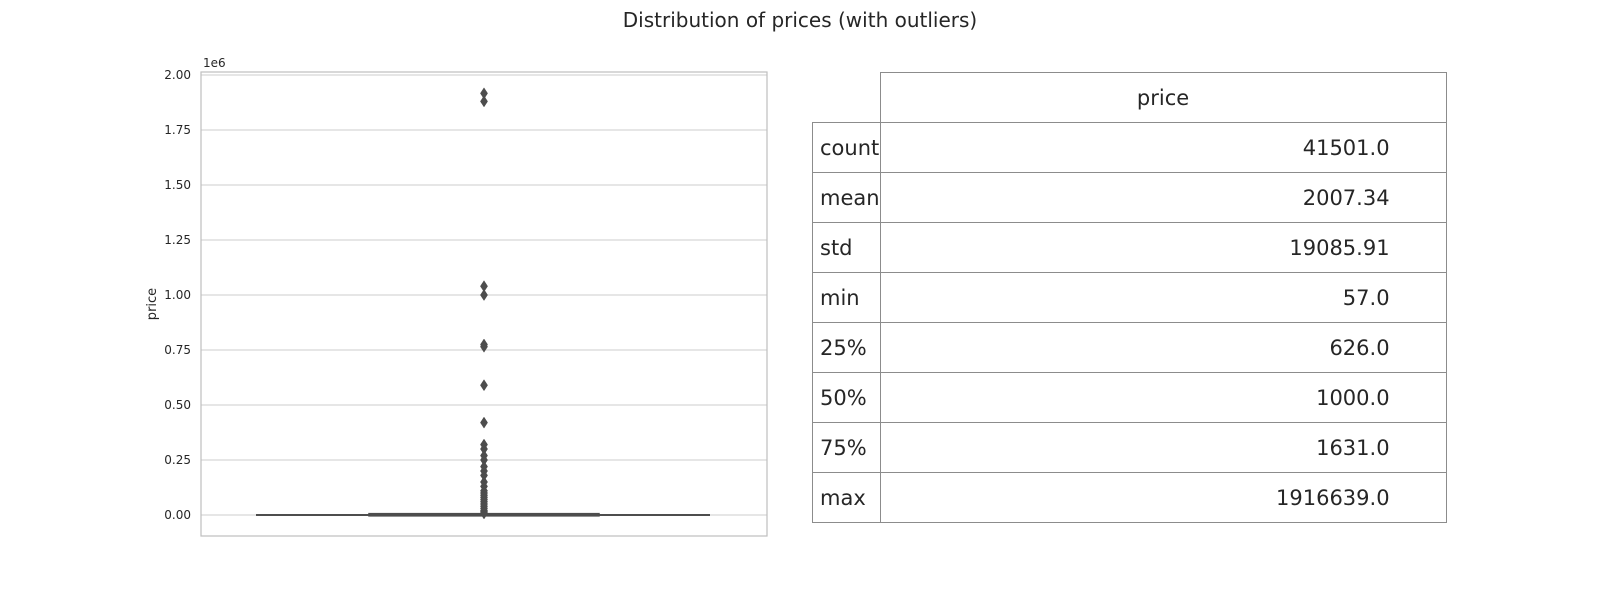 This screenshot has width=1600, height=600. I want to click on row-label: std, so click(846, 247).